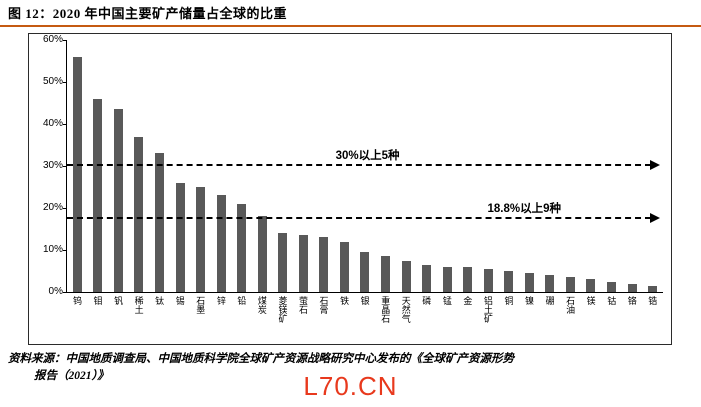  I want to click on x-axis-label-text: 铁, so click(344, 300).